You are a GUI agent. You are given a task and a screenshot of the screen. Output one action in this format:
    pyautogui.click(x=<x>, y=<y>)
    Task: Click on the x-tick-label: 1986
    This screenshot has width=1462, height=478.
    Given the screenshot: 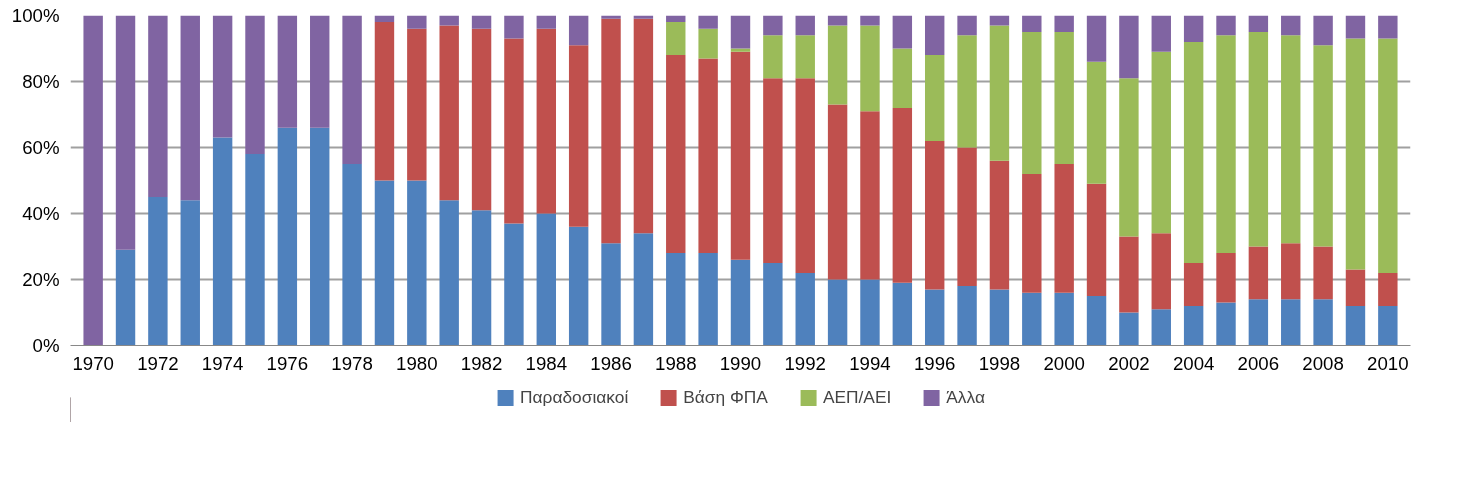 What is the action you would take?
    pyautogui.click(x=611, y=363)
    